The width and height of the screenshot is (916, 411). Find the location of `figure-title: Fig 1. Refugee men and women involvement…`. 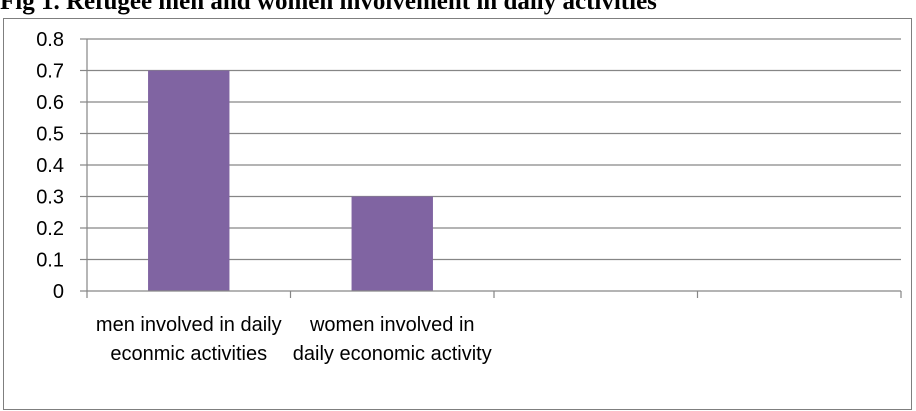

figure-title: Fig 1. Refugee men and women involvement… is located at coordinates (328, 7).